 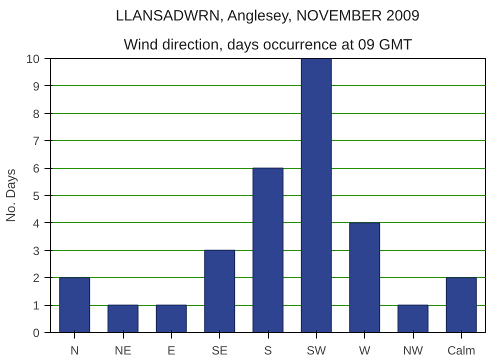 What do you see at coordinates (220, 351) in the screenshot?
I see `x-tick-label: SE` at bounding box center [220, 351].